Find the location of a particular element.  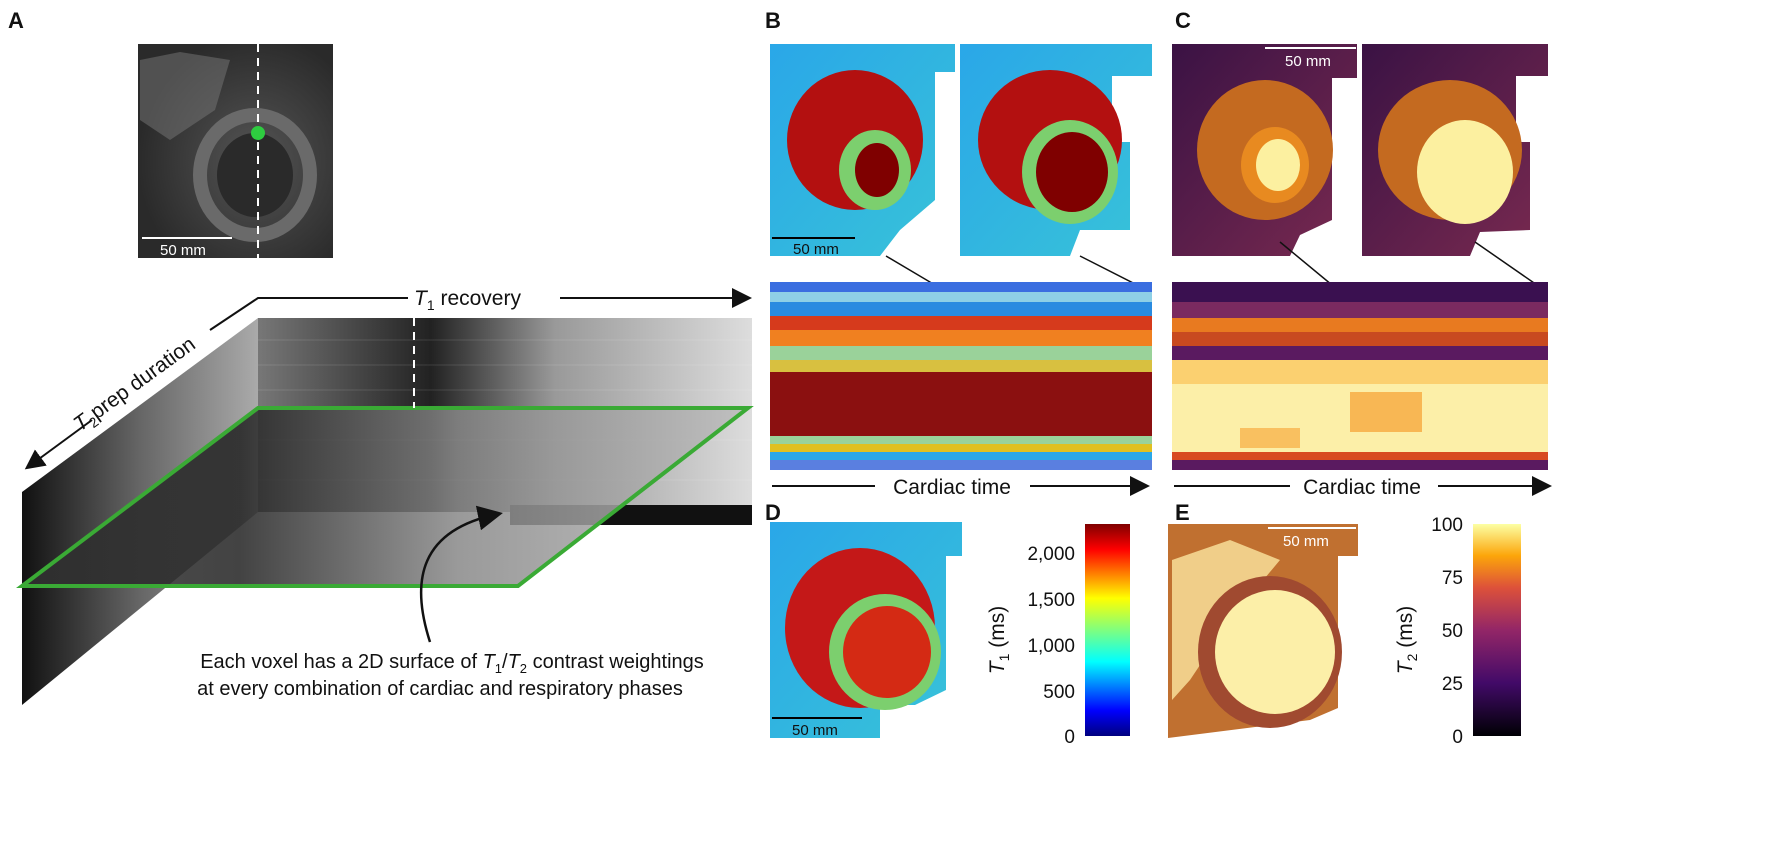

slice-plane is located at coordinates (385, 497).